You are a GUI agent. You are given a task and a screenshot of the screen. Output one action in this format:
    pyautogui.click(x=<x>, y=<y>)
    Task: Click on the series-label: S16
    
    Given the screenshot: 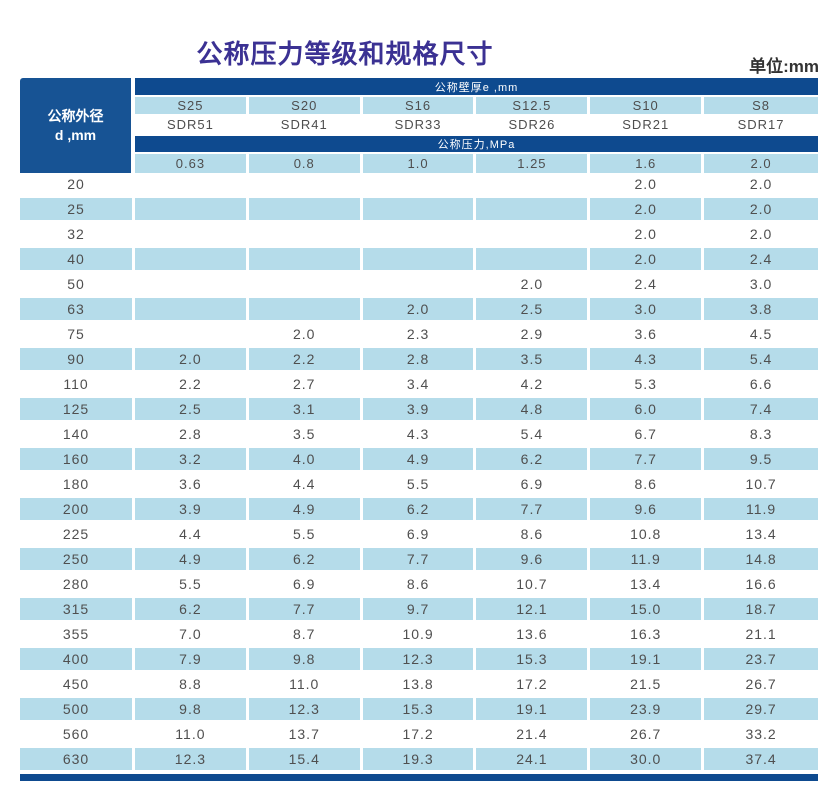 What is the action you would take?
    pyautogui.click(x=419, y=105)
    